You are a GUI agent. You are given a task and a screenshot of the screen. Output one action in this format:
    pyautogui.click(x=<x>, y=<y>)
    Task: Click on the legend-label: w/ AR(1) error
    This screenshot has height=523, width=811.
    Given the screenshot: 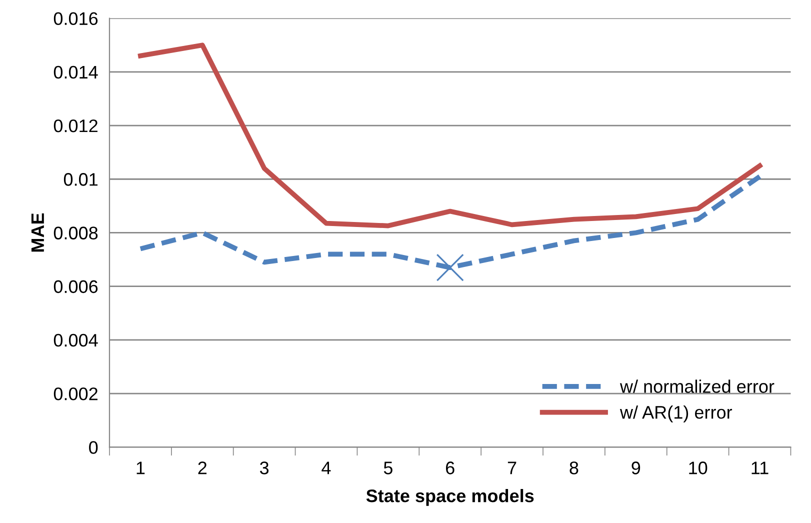 What is the action you would take?
    pyautogui.click(x=676, y=414)
    